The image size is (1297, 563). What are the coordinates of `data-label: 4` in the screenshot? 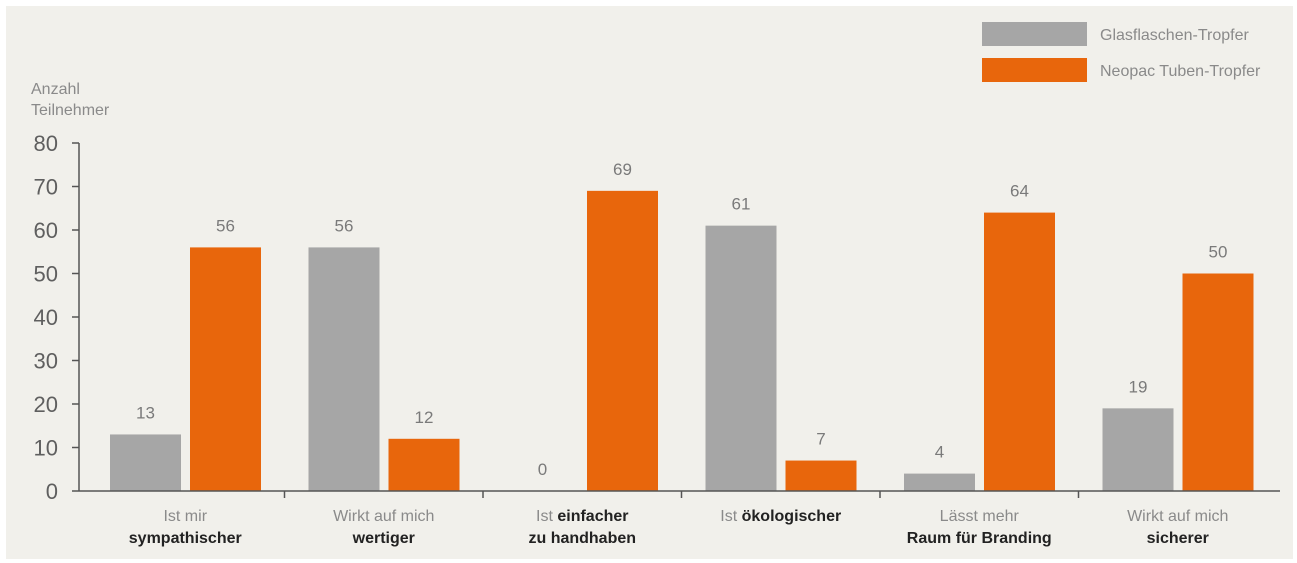 It's located at (939, 452).